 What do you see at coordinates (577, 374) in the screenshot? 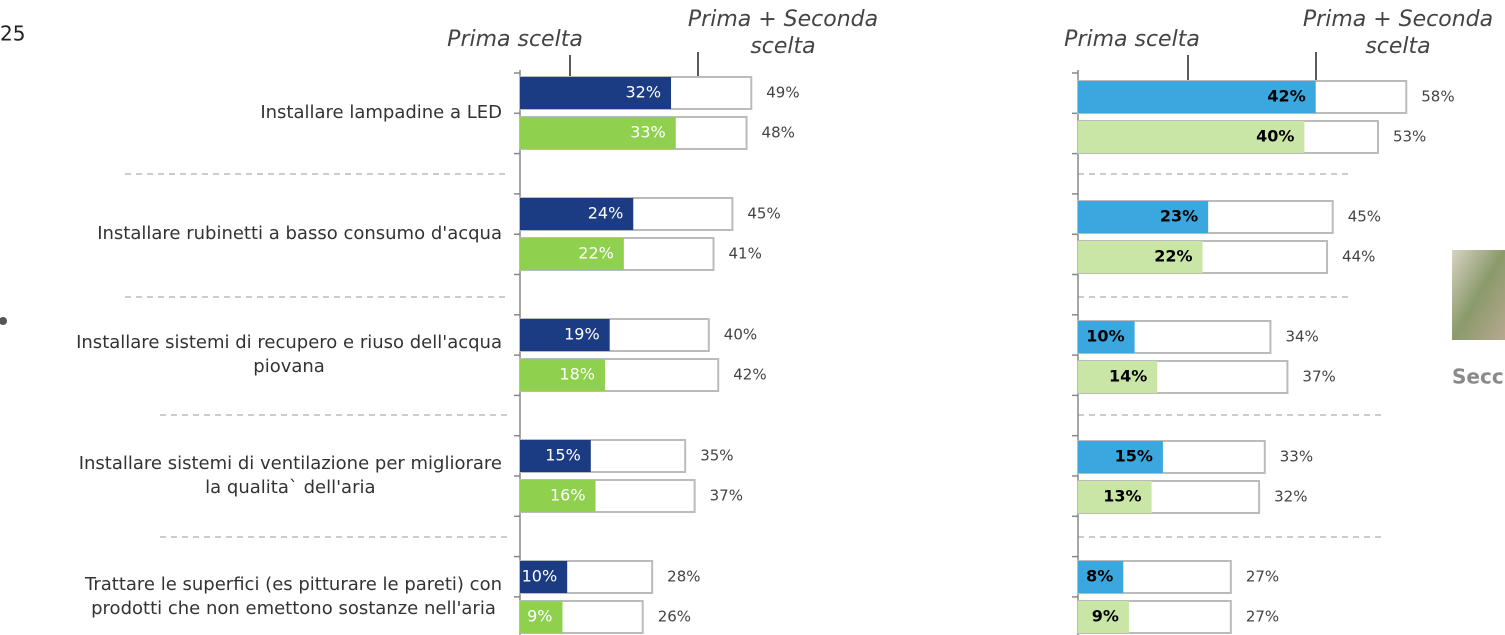
I see `value-label: 18%` at bounding box center [577, 374].